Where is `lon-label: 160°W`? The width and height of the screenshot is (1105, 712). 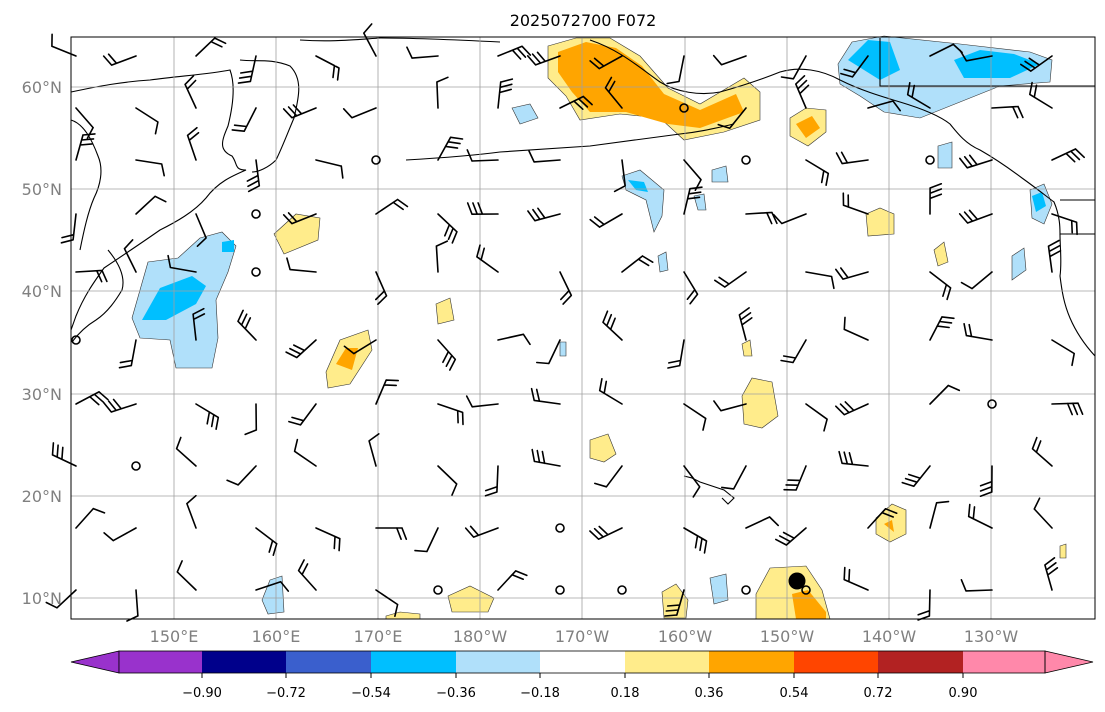 lon-label: 160°W is located at coordinates (685, 636).